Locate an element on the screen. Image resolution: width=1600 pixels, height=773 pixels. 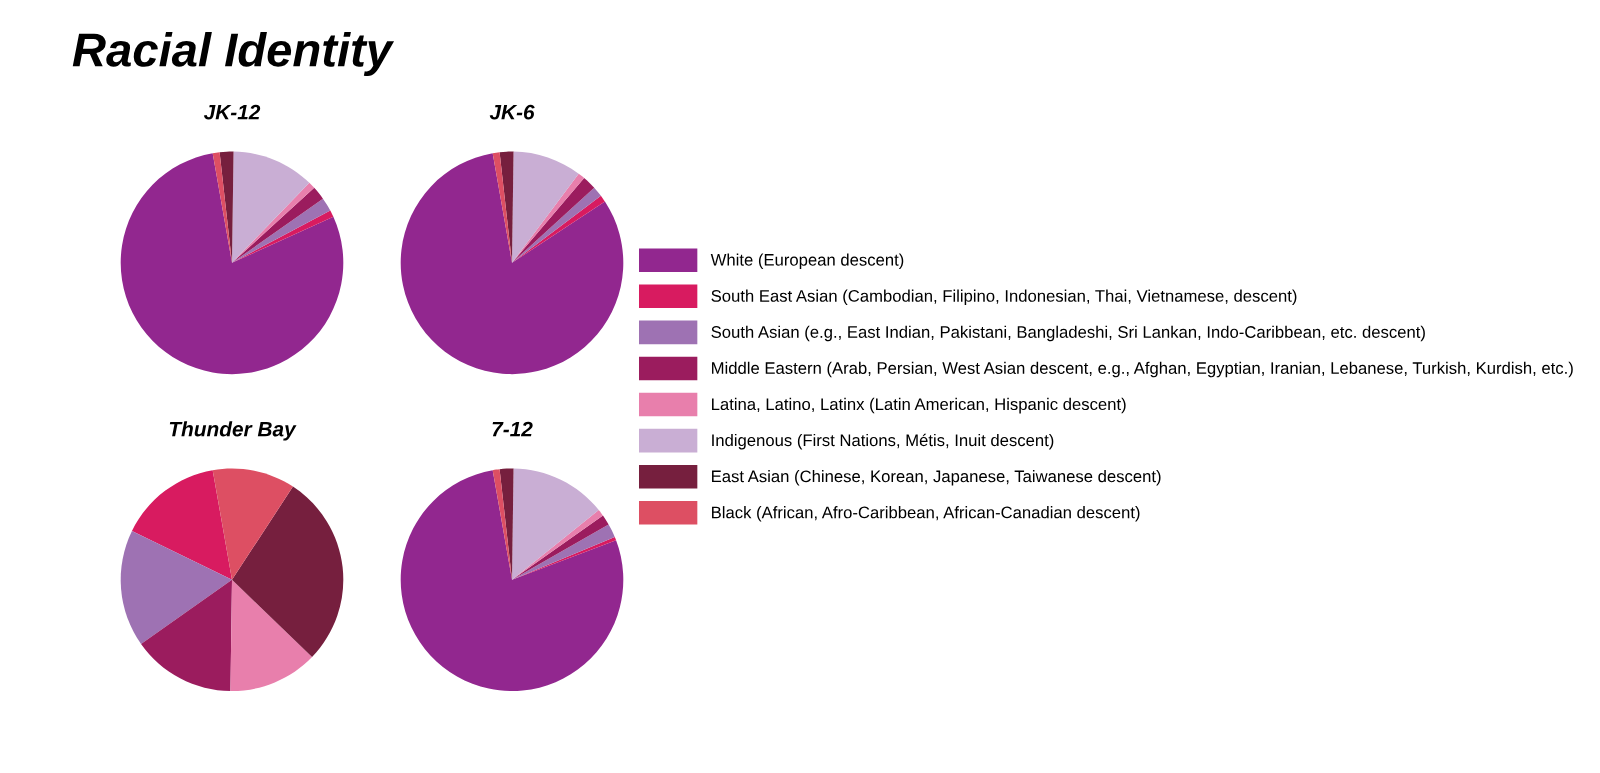
legend-label: White (European descent) is located at coordinates (807, 261).